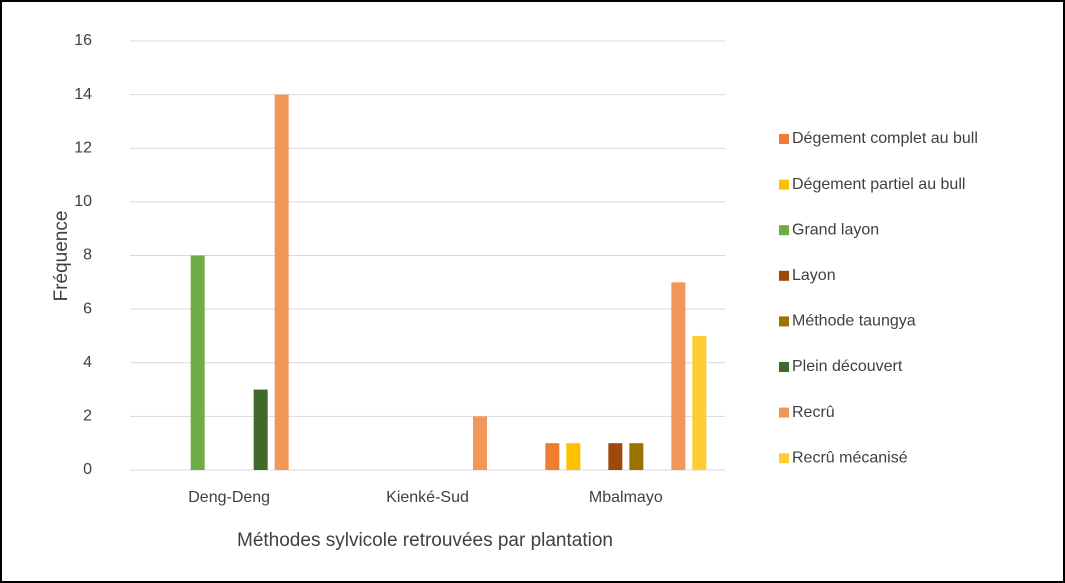 This screenshot has height=583, width=1065. What do you see at coordinates (850, 457) in the screenshot?
I see `legend-label: Recrû mécanisé` at bounding box center [850, 457].